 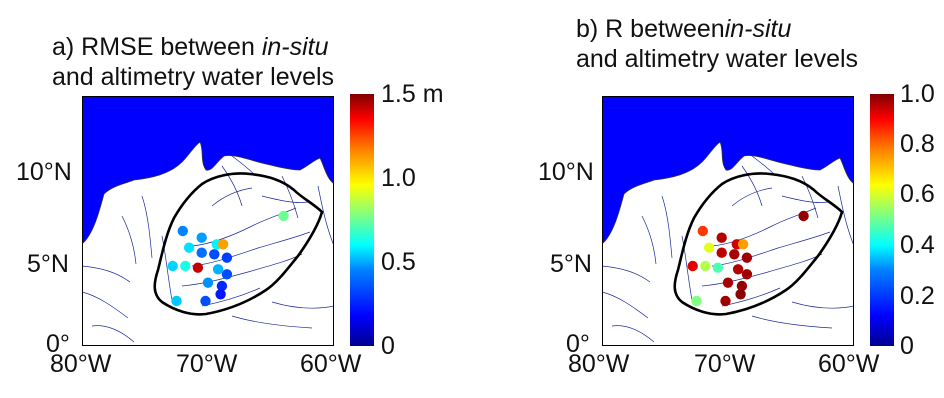 I want to click on colorbar-tick: 1.5 m, so click(x=412, y=94).